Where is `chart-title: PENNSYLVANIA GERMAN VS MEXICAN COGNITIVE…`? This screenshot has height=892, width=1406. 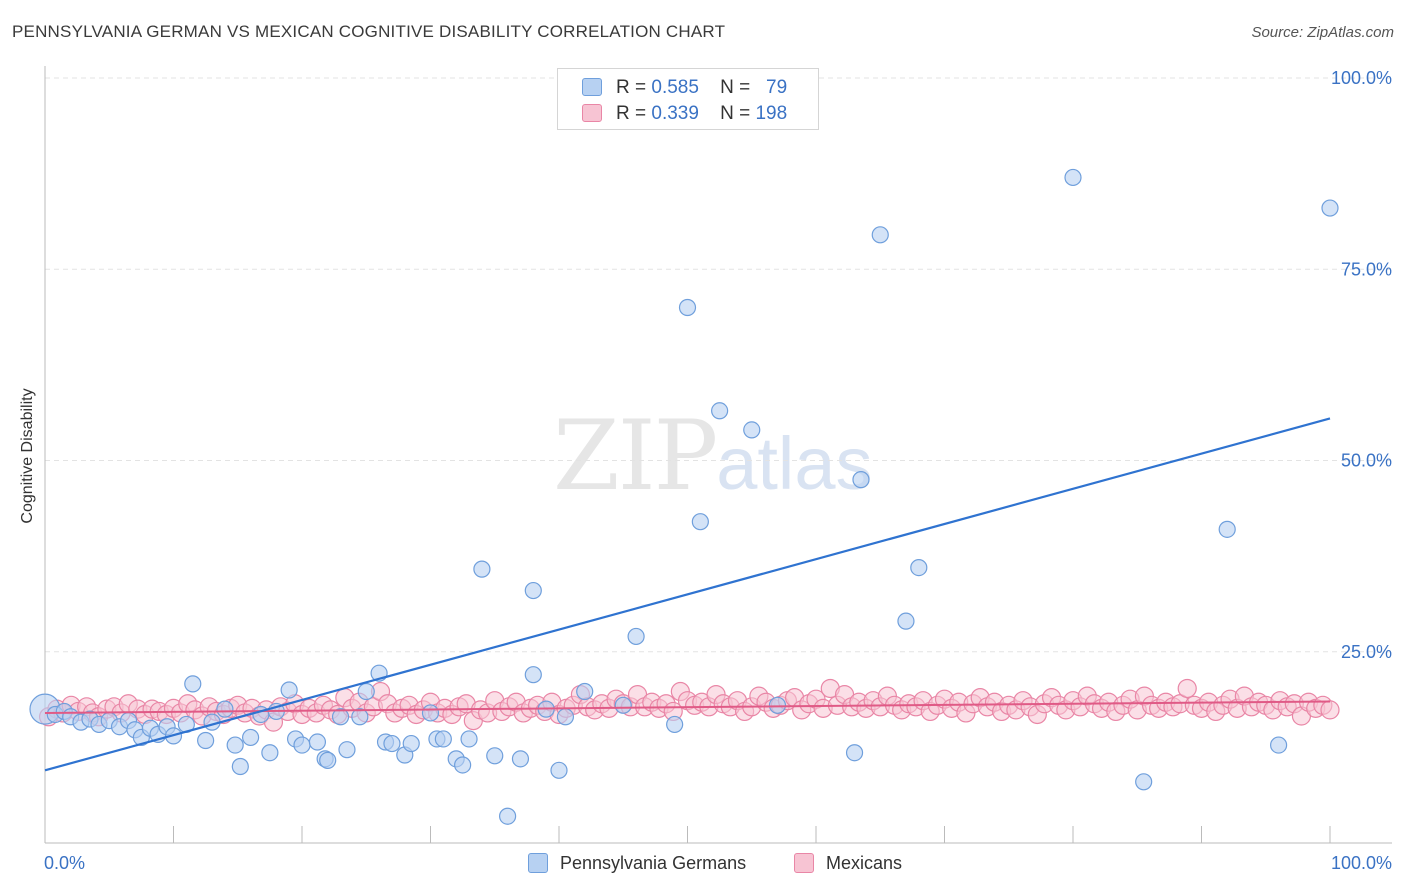 chart-title: PENNSYLVANIA GERMAN VS MEXICAN COGNITIVE… is located at coordinates (369, 31).